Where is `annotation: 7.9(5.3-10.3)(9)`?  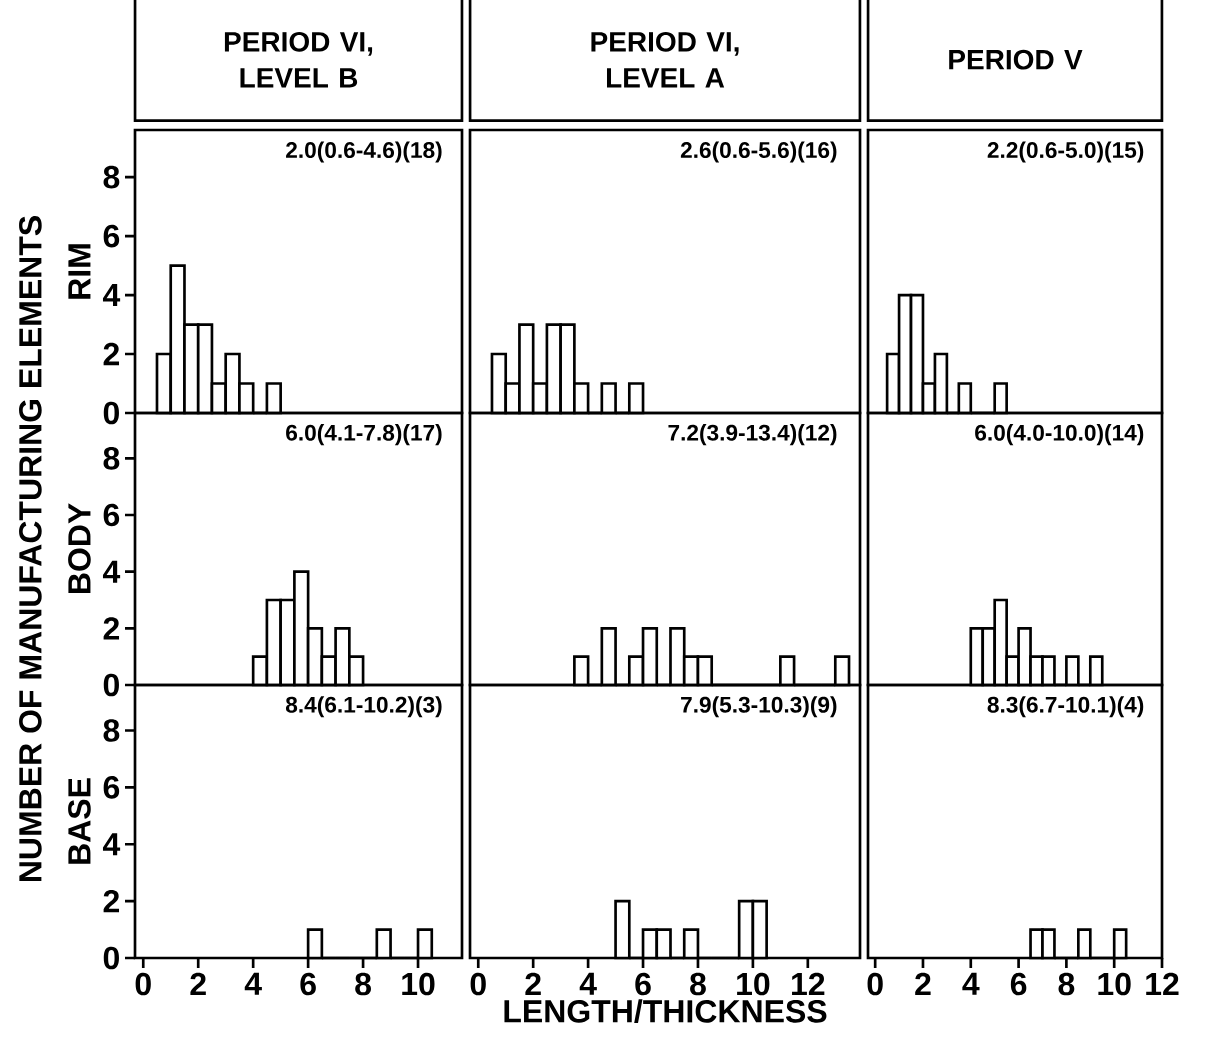 annotation: 7.9(5.3-10.3)(9) is located at coordinates (759, 707).